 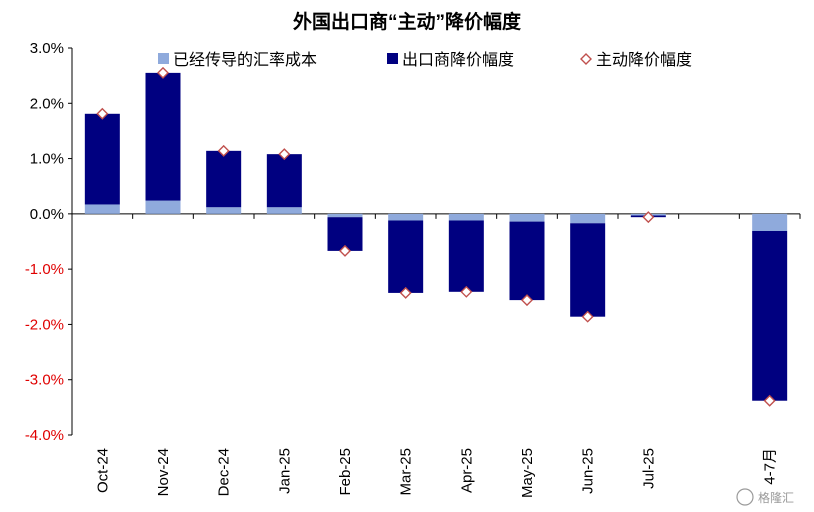 What do you see at coordinates (47, 103) in the screenshot?
I see `y-tick-label: 2.0%` at bounding box center [47, 103].